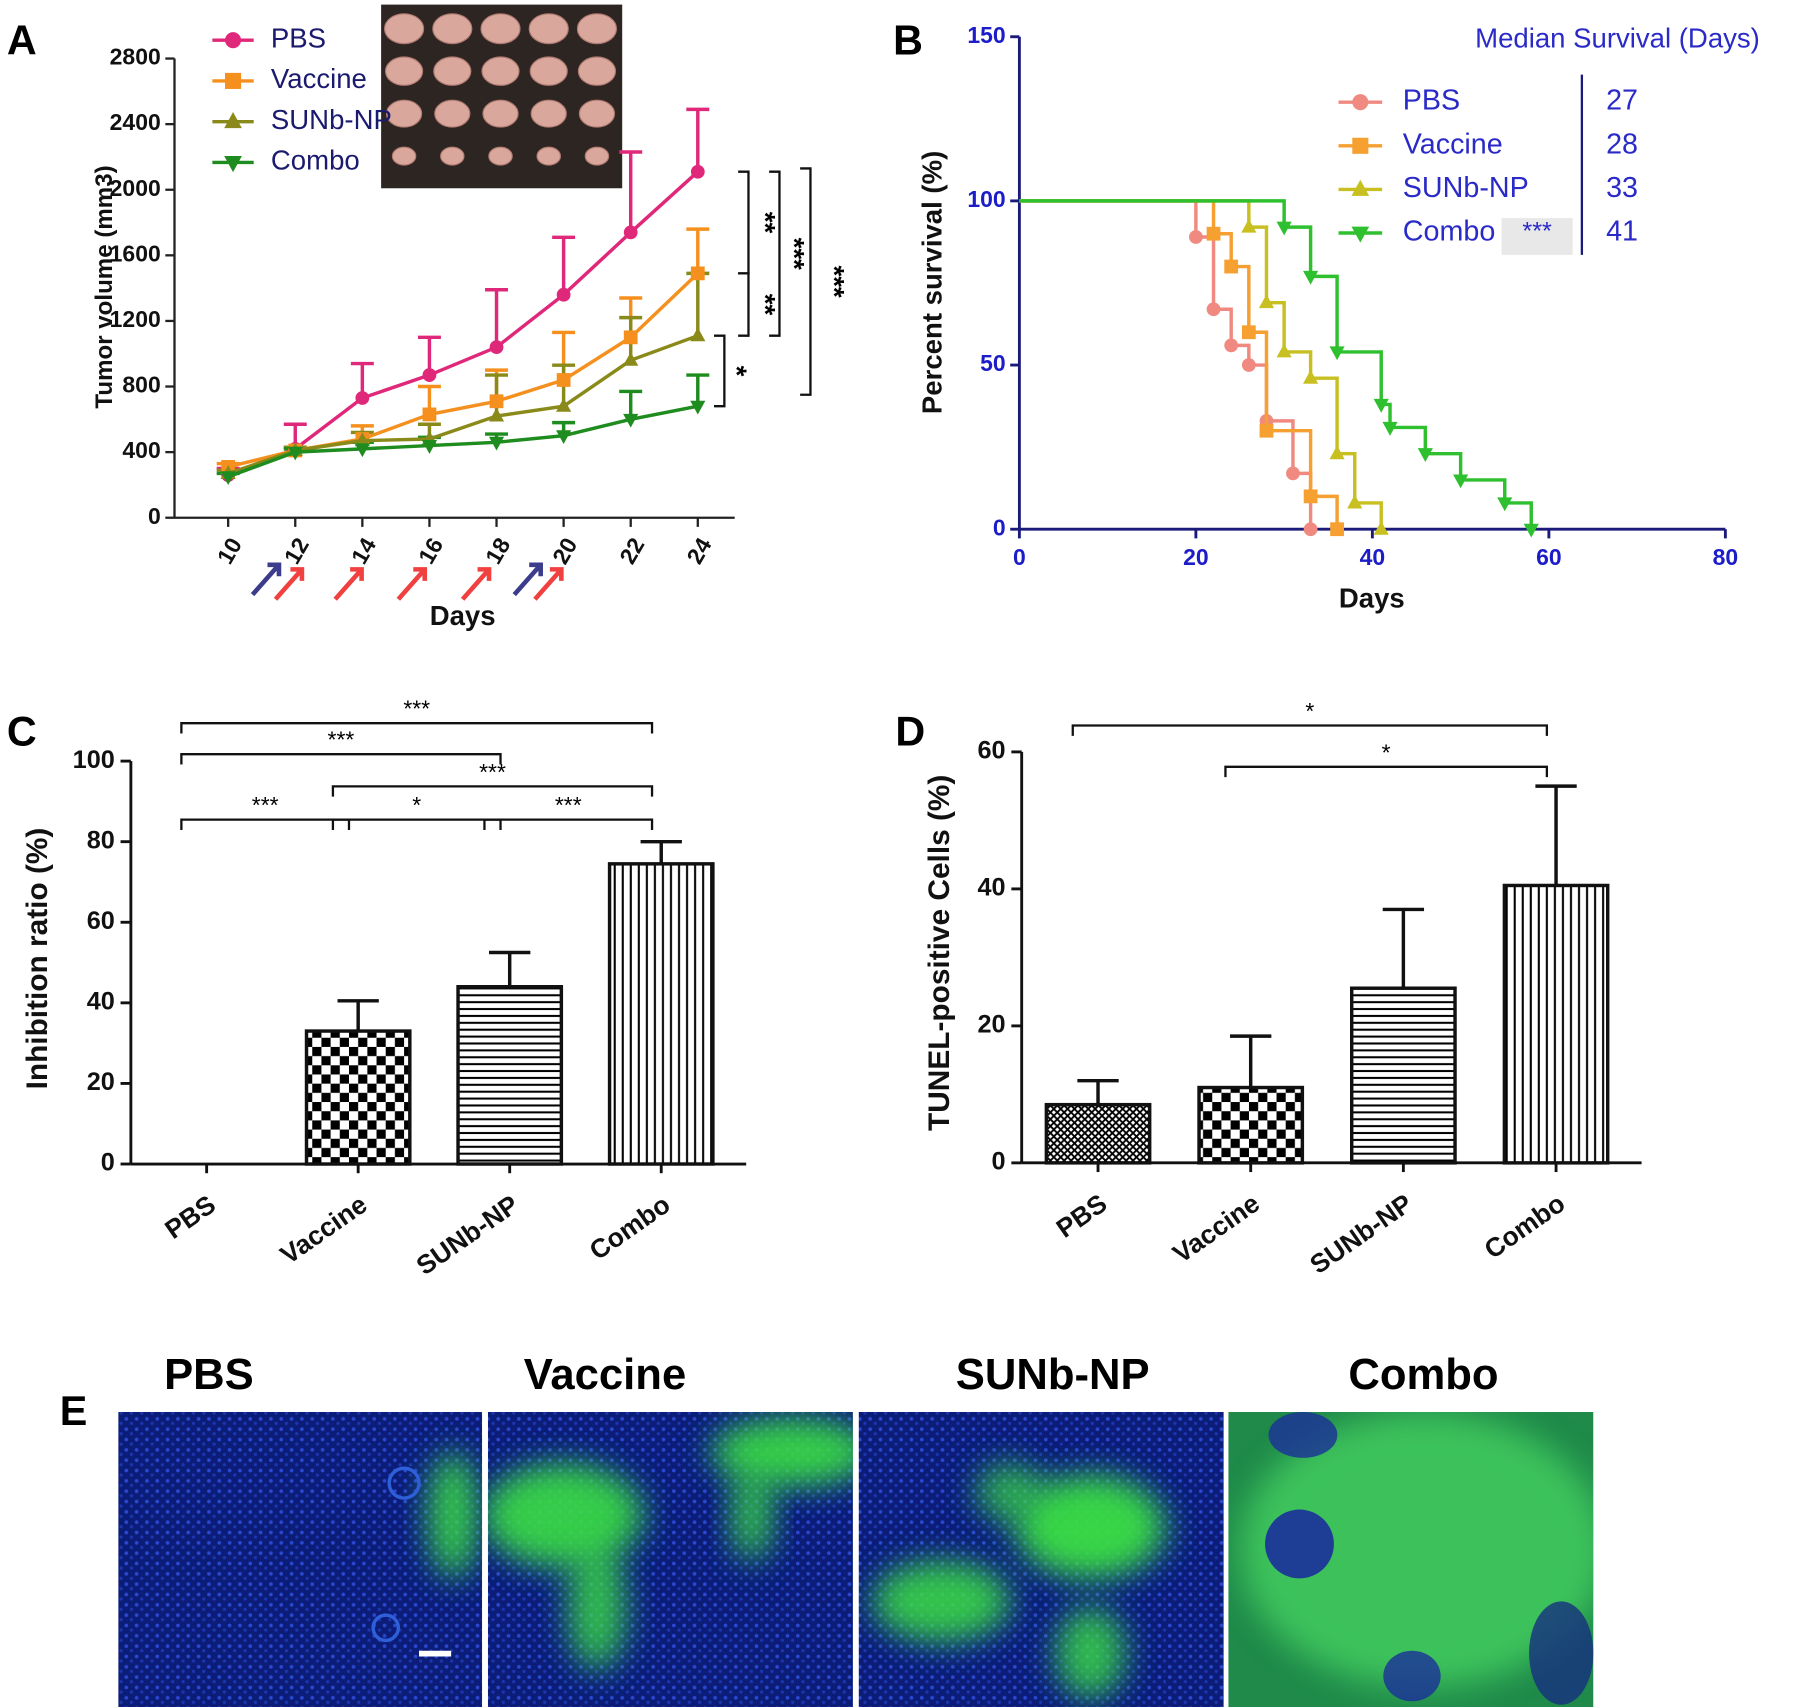  What do you see at coordinates (101, 840) in the screenshot?
I see `y-tick-label: 80` at bounding box center [101, 840].